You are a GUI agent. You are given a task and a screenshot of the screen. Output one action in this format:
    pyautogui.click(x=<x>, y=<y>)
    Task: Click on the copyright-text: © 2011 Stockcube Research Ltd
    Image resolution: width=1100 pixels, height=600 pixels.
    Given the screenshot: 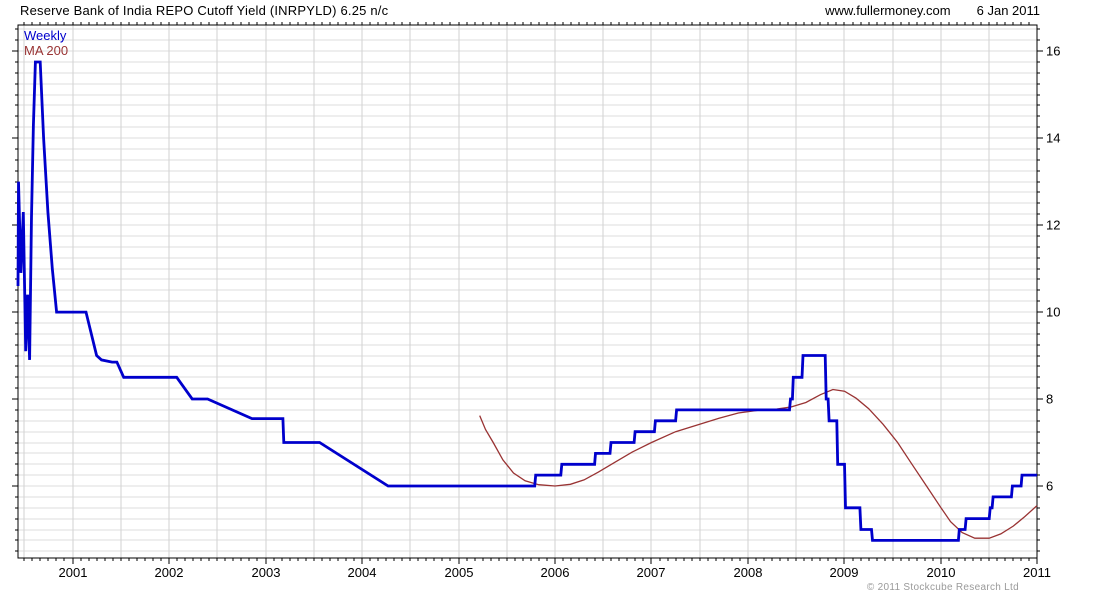 What is the action you would take?
    pyautogui.click(x=942, y=587)
    